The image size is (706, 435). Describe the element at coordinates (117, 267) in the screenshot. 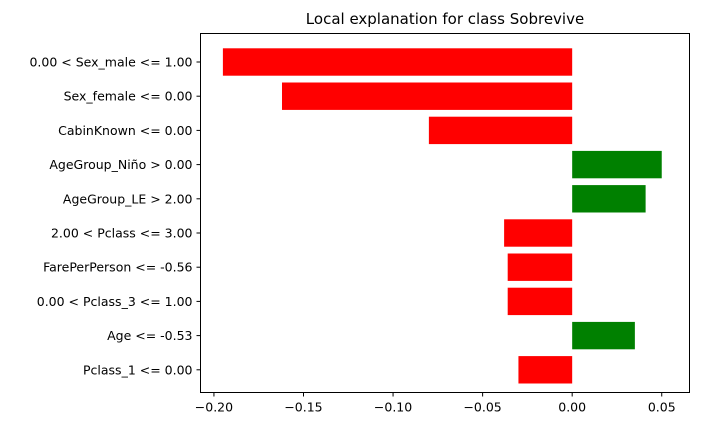

I see `y-tick-label: FarePerPerson <= -0.56` at that location.